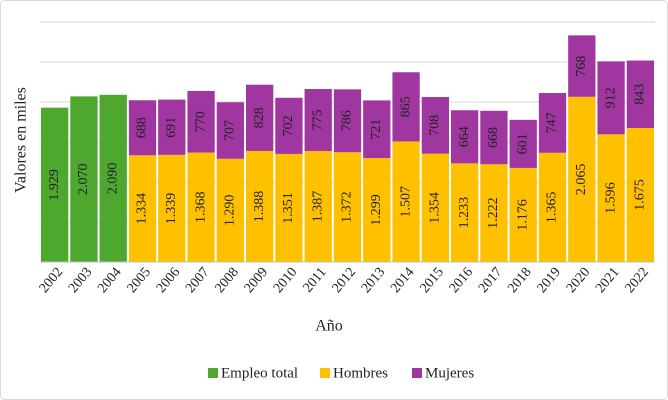  I want to click on value-label: 1.339, so click(171, 209).